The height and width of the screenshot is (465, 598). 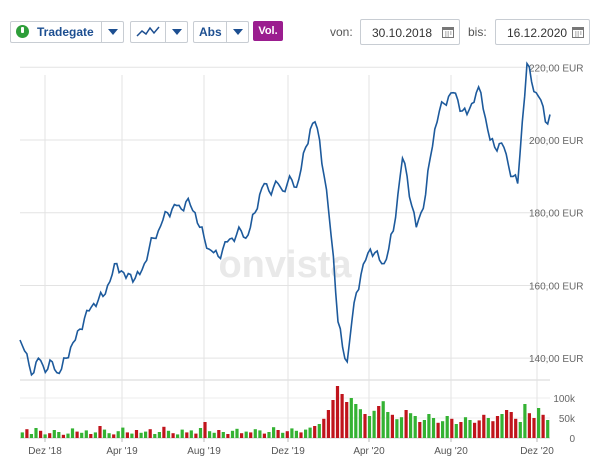 I want to click on time-tick-label: Aug '19, so click(x=204, y=451).